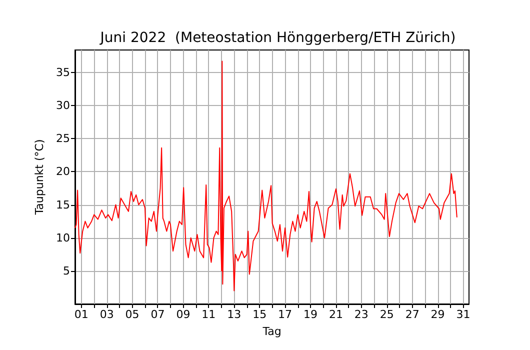  Describe the element at coordinates (63, 171) in the screenshot. I see `y-tick-label: 20` at that location.